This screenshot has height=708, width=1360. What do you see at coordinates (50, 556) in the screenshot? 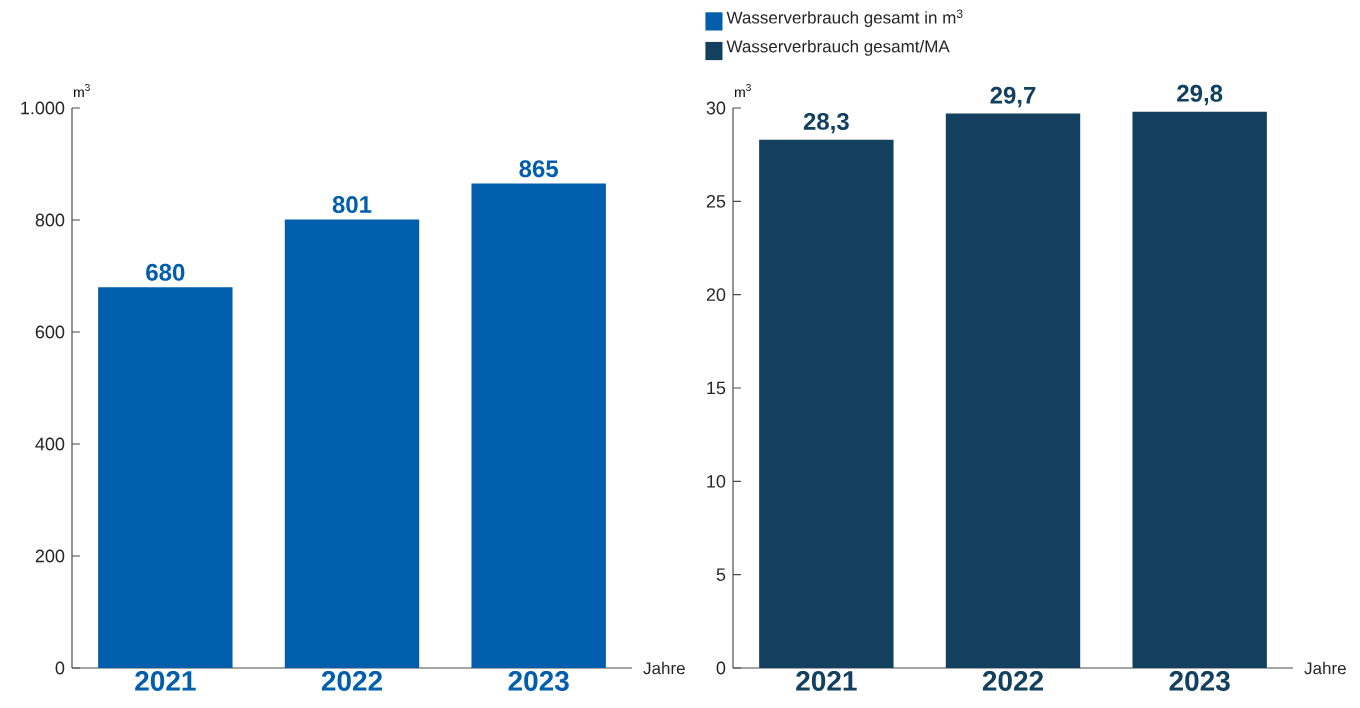
I see `y-tick-label: 200` at bounding box center [50, 556].